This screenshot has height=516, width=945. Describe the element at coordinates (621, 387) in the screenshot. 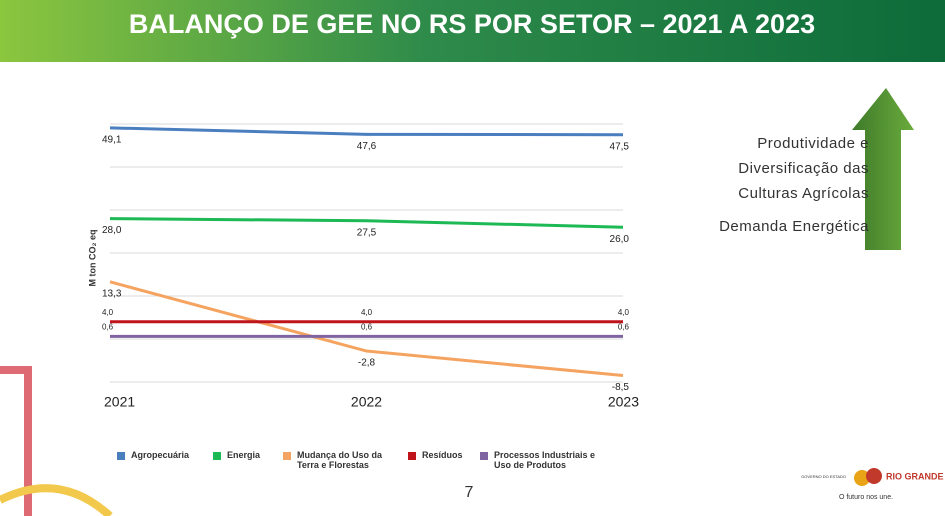

I see `data-label: -8,5` at that location.